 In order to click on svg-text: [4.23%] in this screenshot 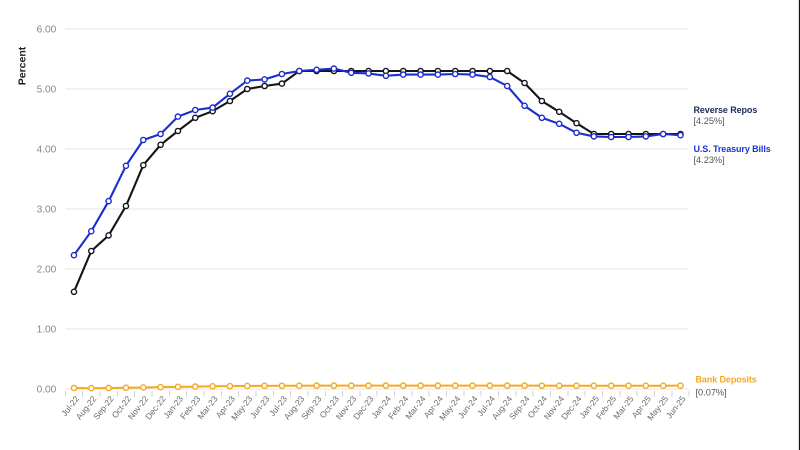, I will do `click(709, 160)`.